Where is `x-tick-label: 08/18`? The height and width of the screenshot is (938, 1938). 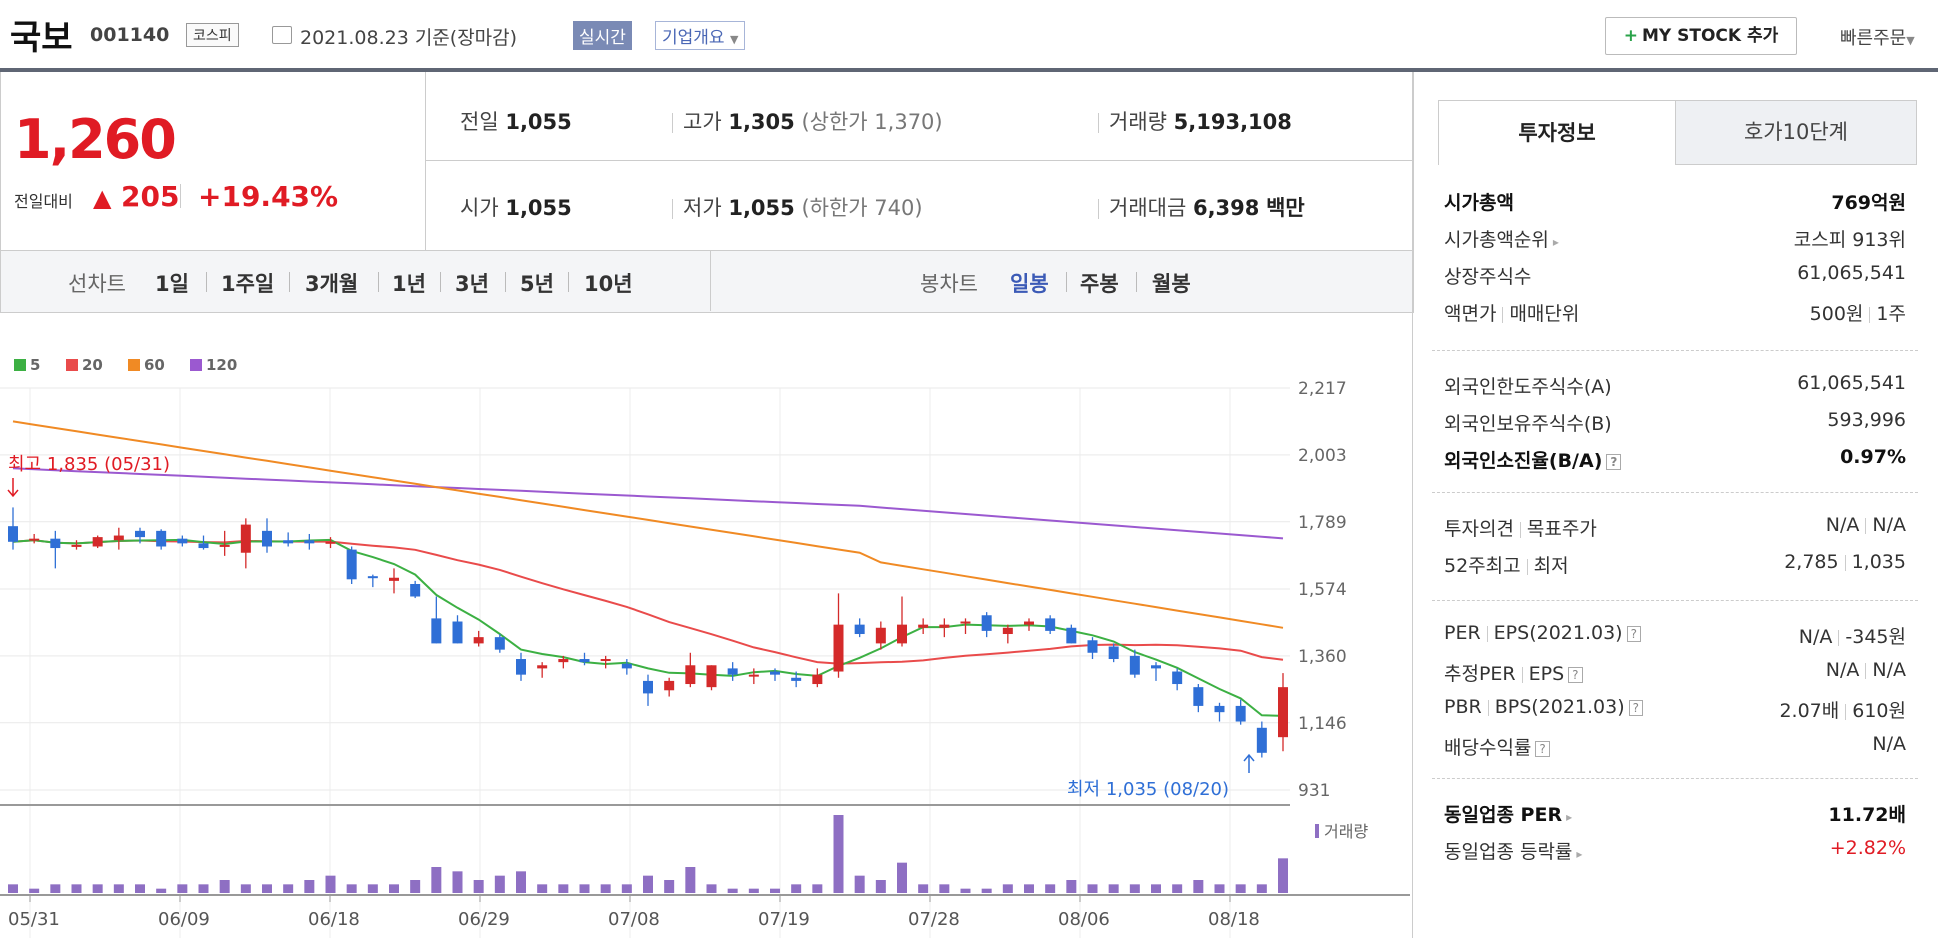 x-tick-label: 08/18 is located at coordinates (1234, 919).